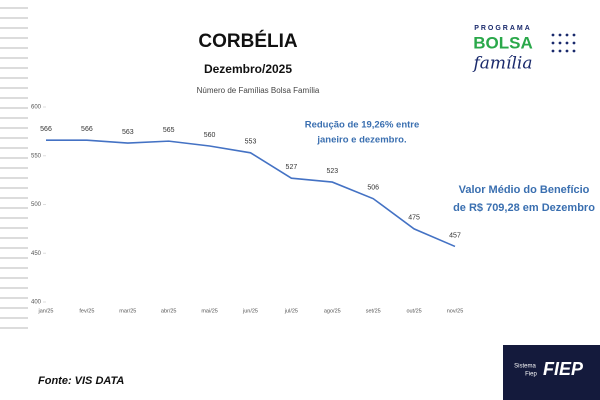 This screenshot has height=400, width=600. Describe the element at coordinates (169, 311) in the screenshot. I see `x-tick-label: abr/25` at that location.